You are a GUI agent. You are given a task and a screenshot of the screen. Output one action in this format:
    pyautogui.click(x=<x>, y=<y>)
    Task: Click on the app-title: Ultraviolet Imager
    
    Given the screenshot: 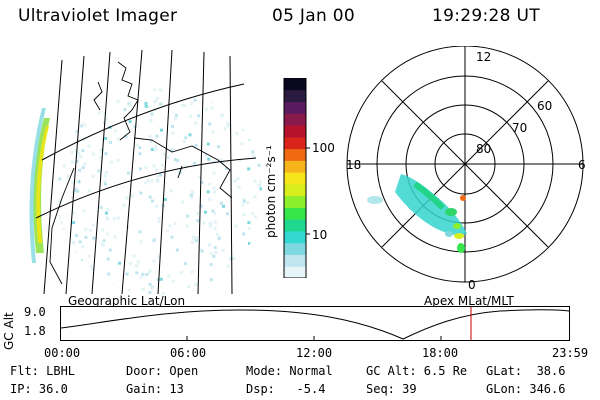 What is the action you would take?
    pyautogui.click(x=98, y=16)
    